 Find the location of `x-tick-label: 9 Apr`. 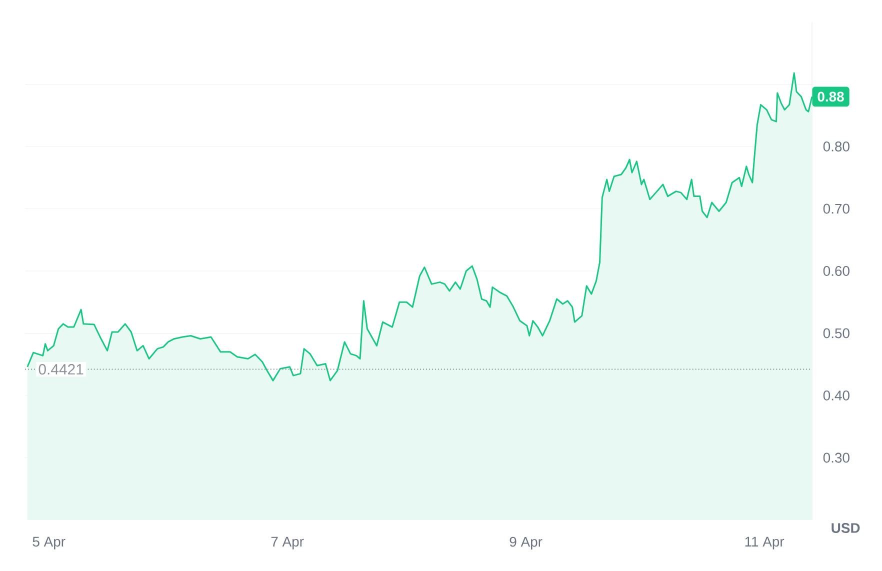

x-tick-label: 9 Apr is located at coordinates (526, 543).